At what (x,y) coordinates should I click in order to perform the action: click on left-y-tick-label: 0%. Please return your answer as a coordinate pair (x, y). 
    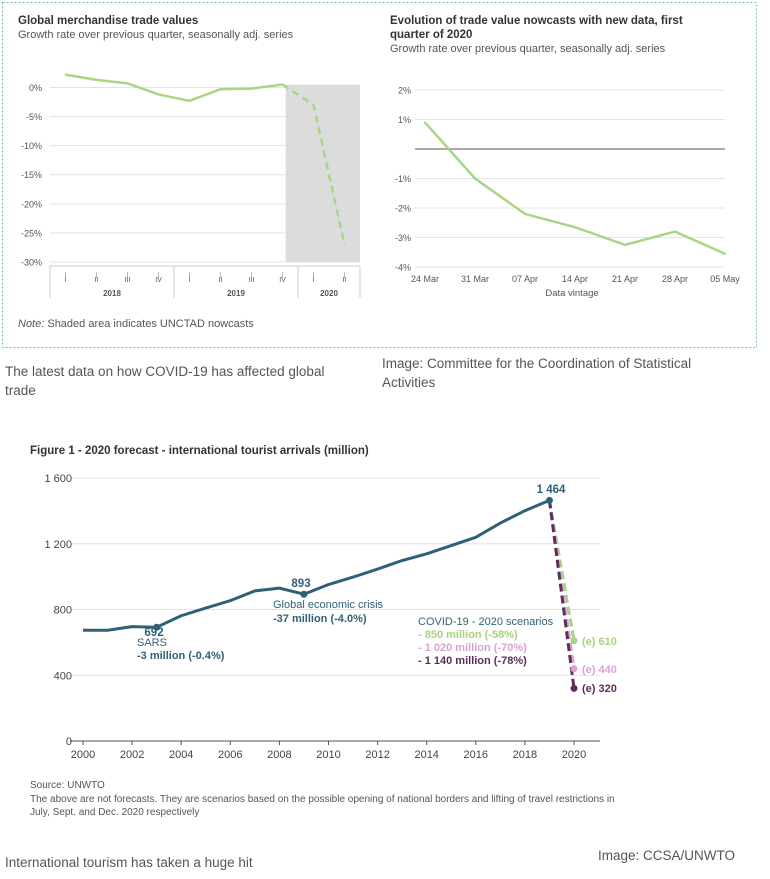
    Looking at the image, I should click on (35, 88).